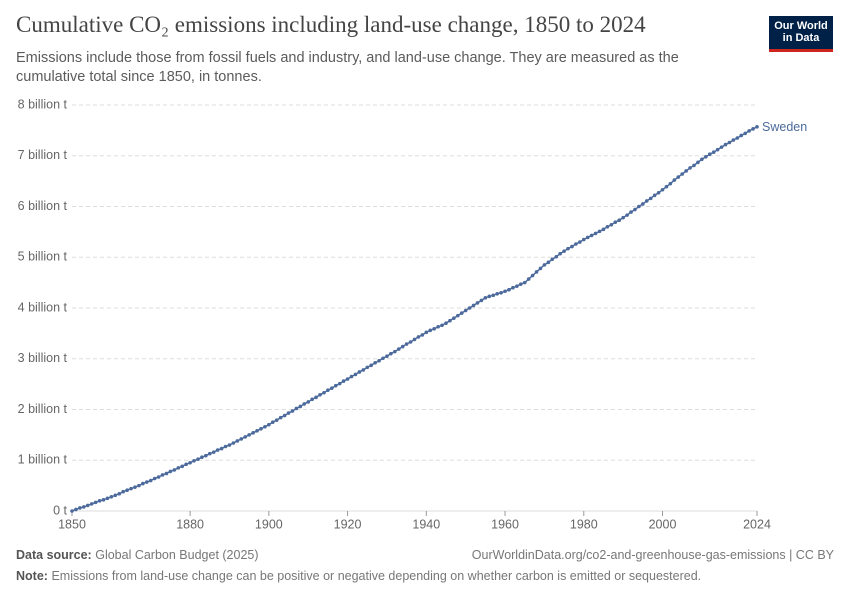 Image resolution: width=850 pixels, height=600 pixels. What do you see at coordinates (43, 155) in the screenshot?
I see `y-tick-label: 7 billion t` at bounding box center [43, 155].